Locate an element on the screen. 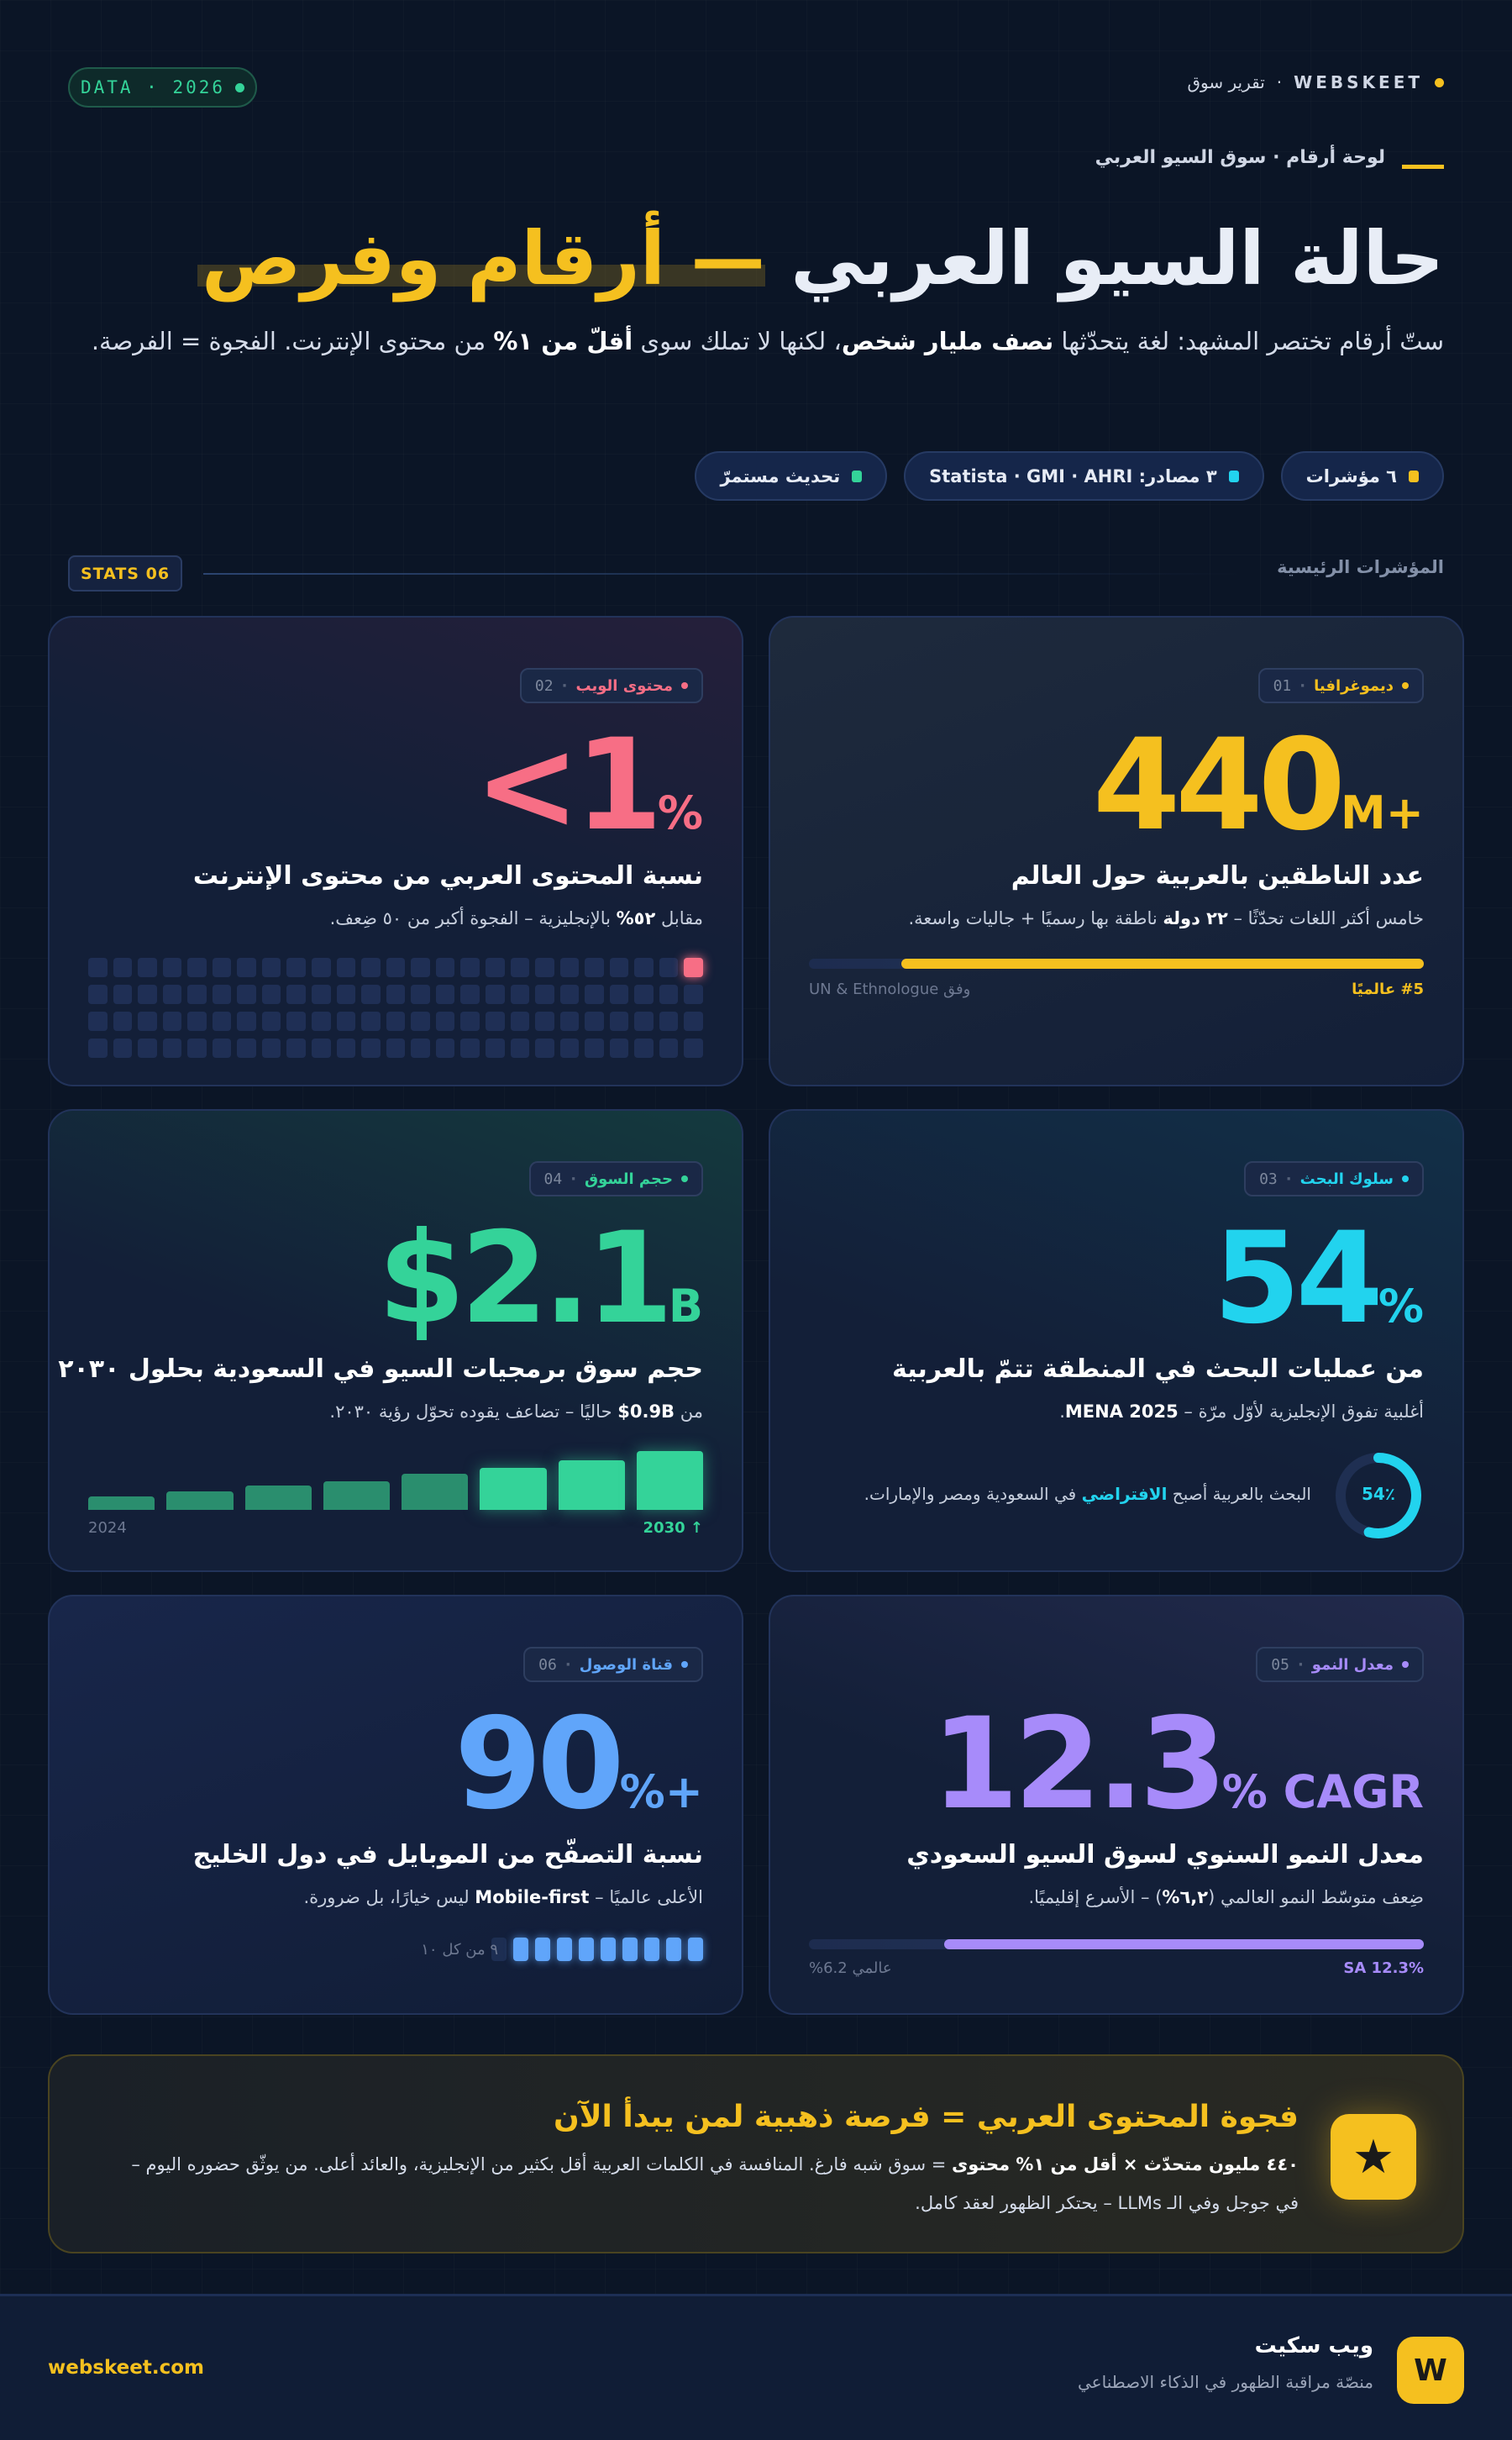 This screenshot has width=1512, height=2440. sa-rate-label: SA 12.3% is located at coordinates (1383, 1968).